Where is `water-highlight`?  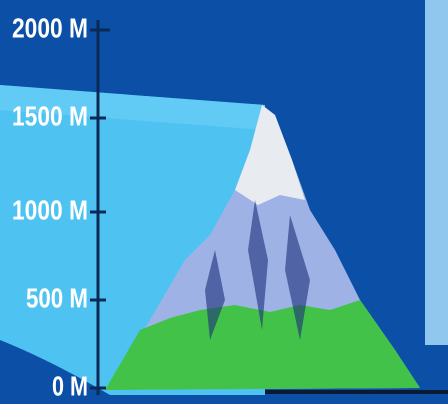
water-highlight is located at coordinates (132, 107).